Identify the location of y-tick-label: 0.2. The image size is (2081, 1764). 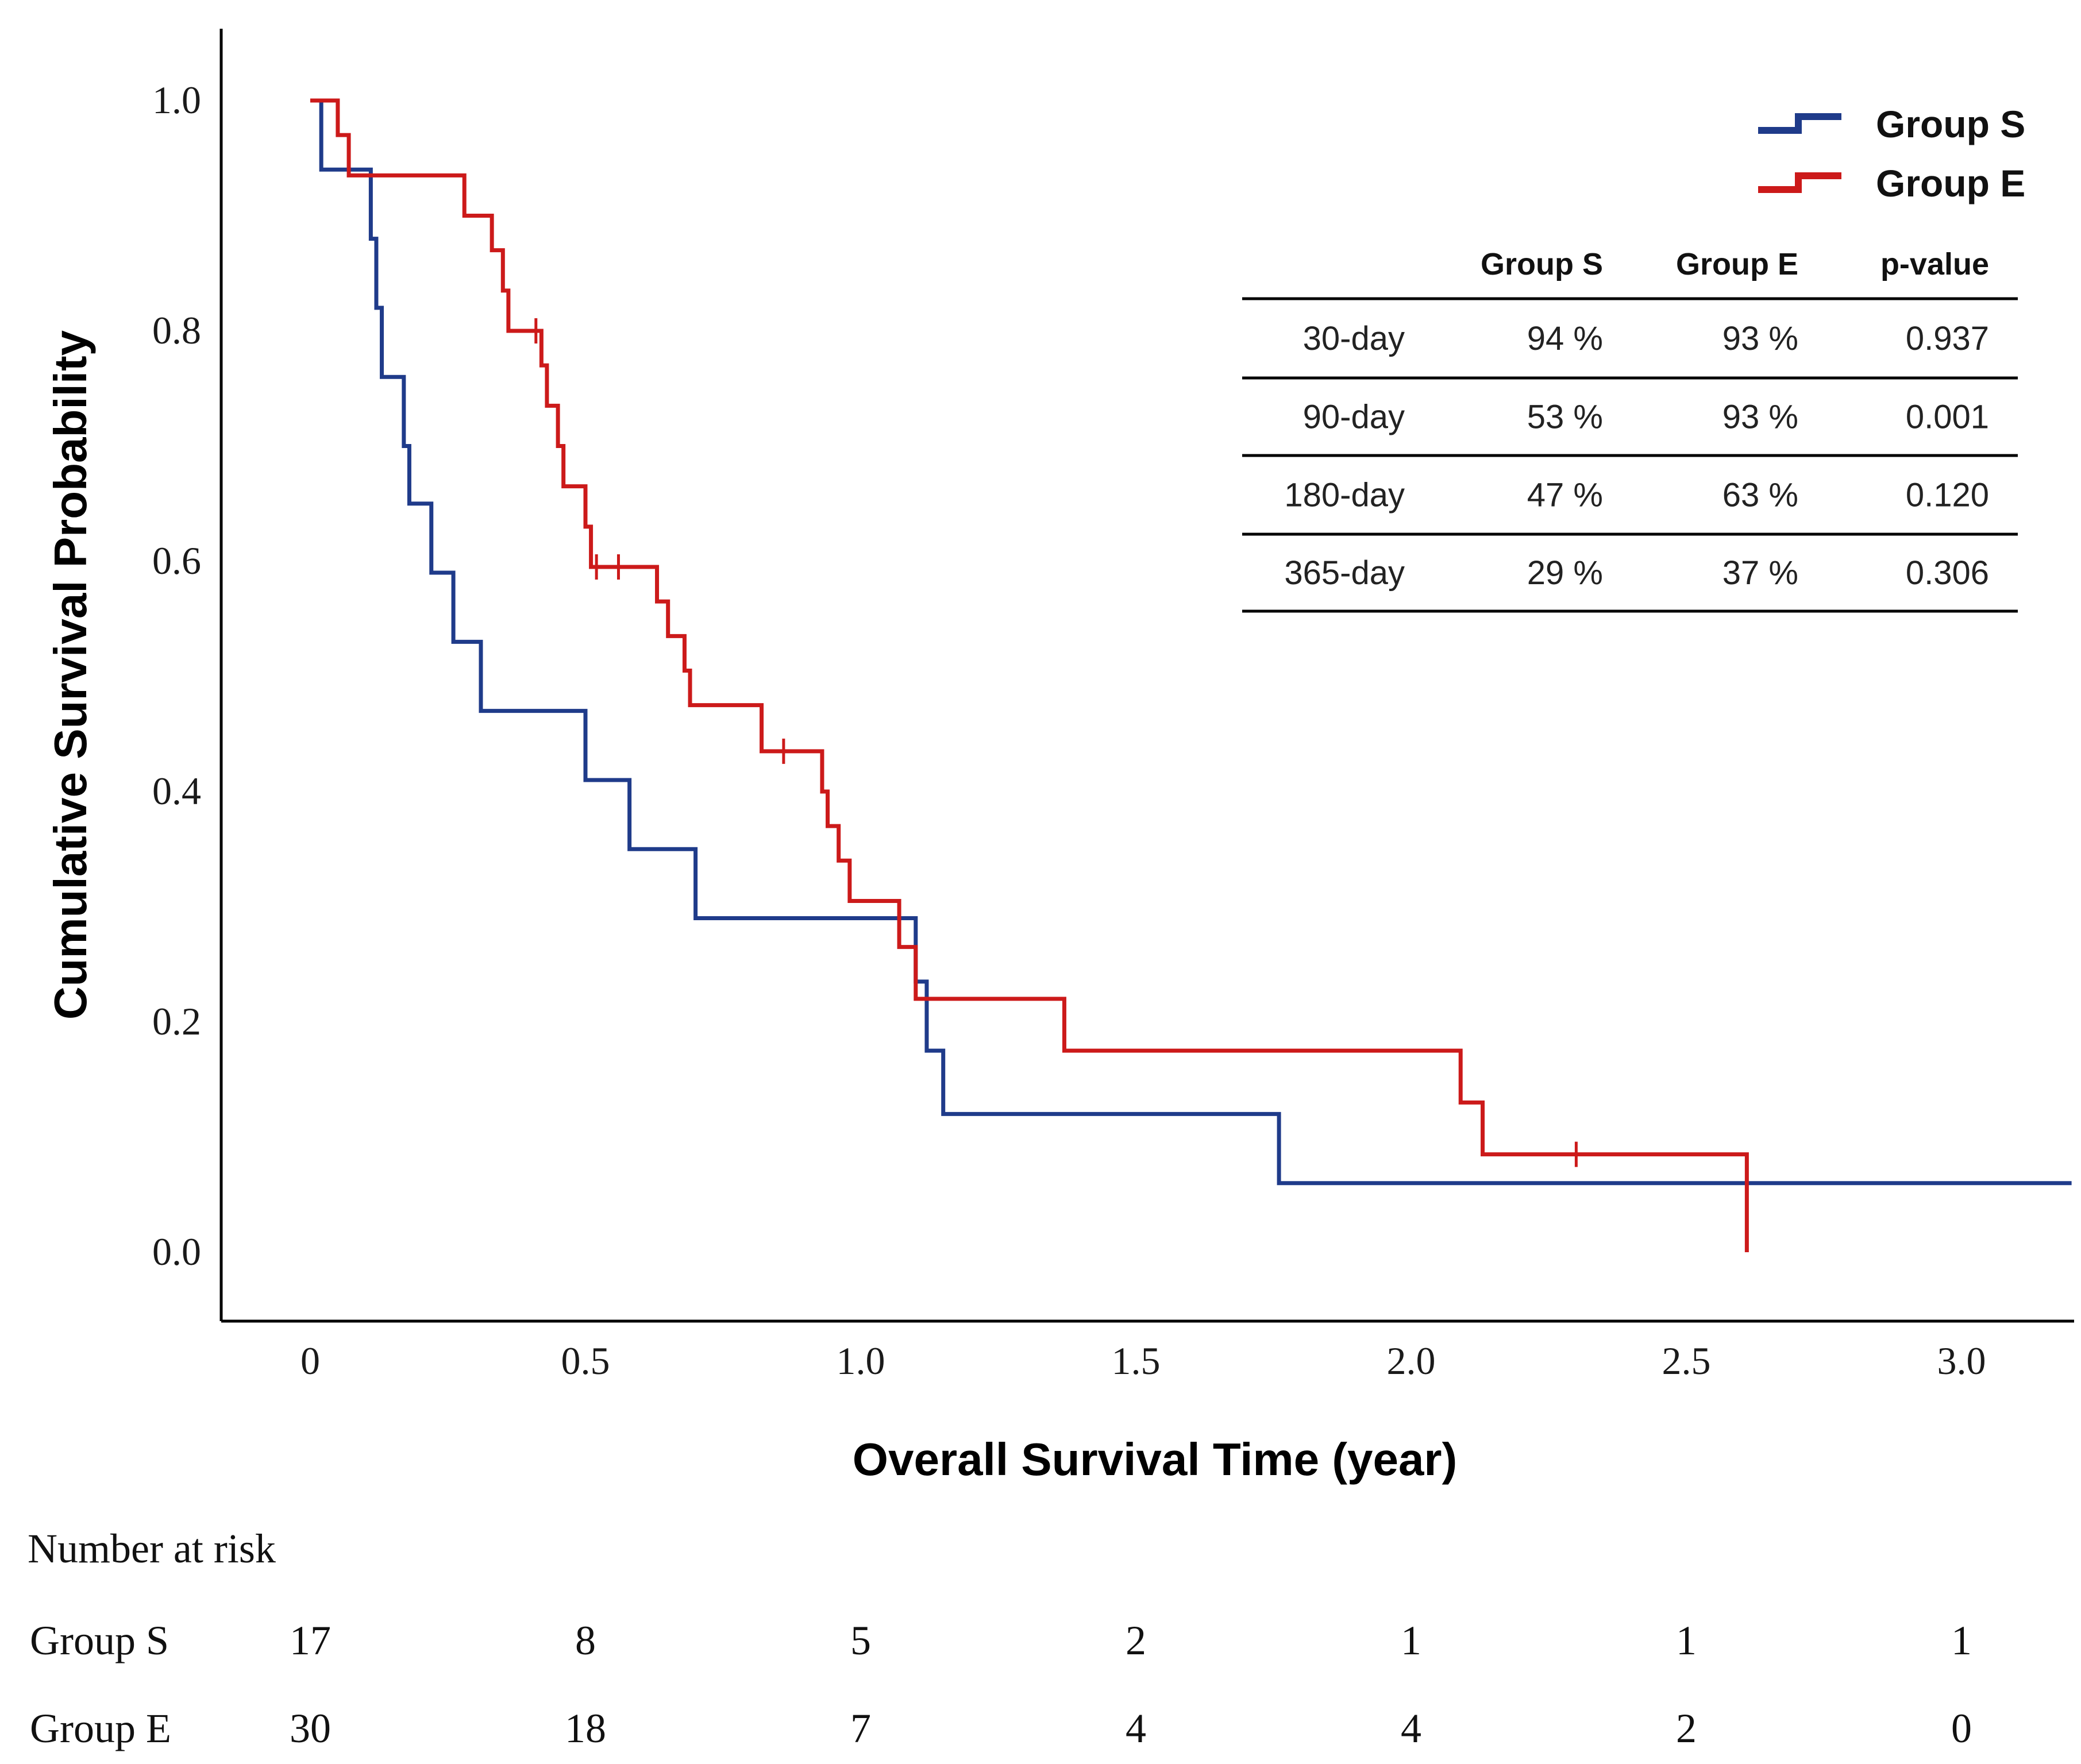
(176, 1021).